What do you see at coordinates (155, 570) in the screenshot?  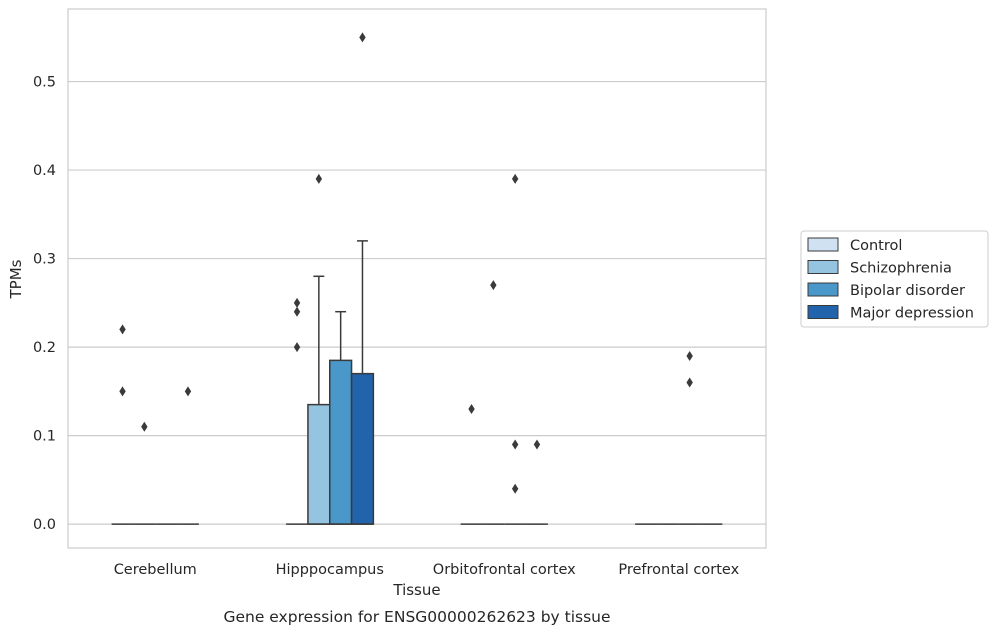 I see `x-tick-label: Cerebellum` at bounding box center [155, 570].